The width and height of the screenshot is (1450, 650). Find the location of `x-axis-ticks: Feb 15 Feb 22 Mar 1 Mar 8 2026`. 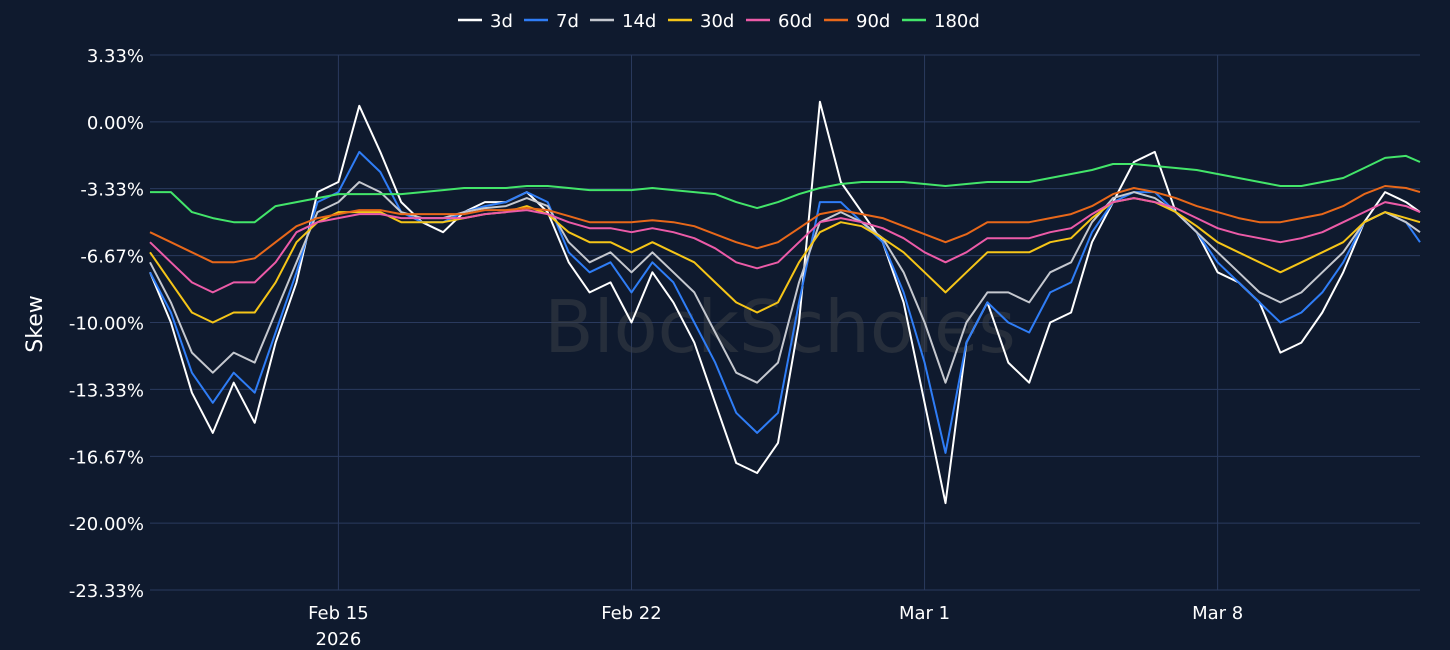

x-axis-ticks: Feb 15 Feb 22 Mar 1 Mar 8 2026 is located at coordinates (775, 626).